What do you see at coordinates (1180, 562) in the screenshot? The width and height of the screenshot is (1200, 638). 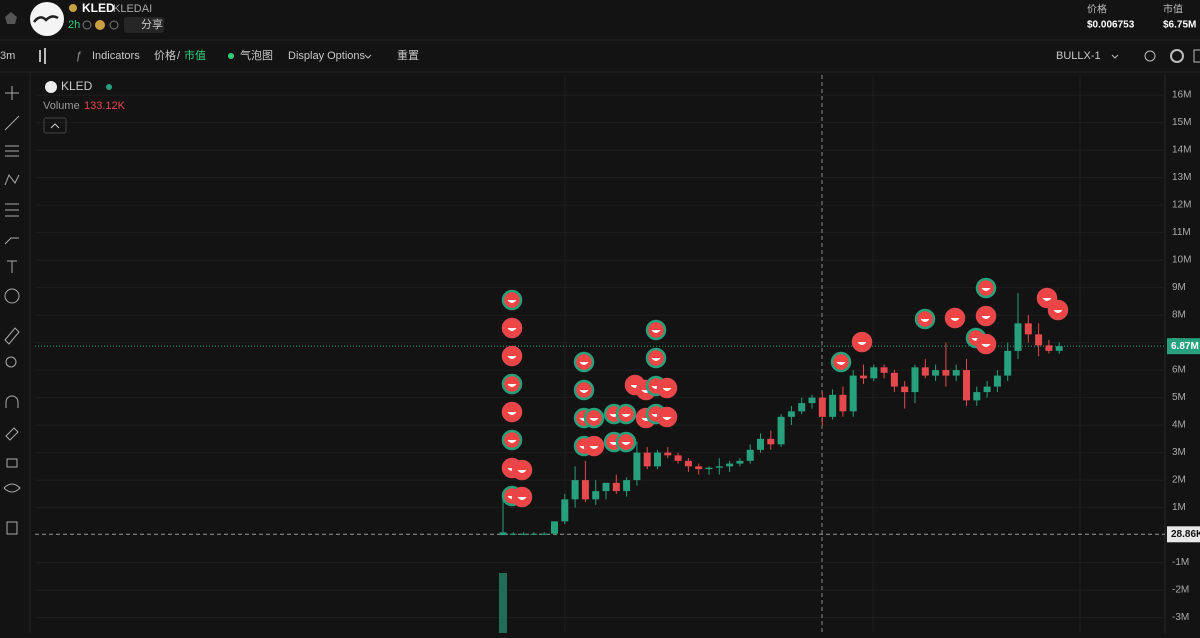 I see `y-tick-label: -1M` at bounding box center [1180, 562].